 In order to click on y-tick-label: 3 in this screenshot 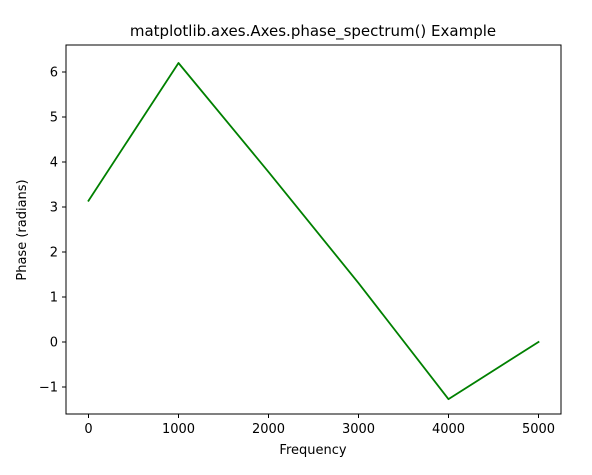, I will do `click(54, 208)`.